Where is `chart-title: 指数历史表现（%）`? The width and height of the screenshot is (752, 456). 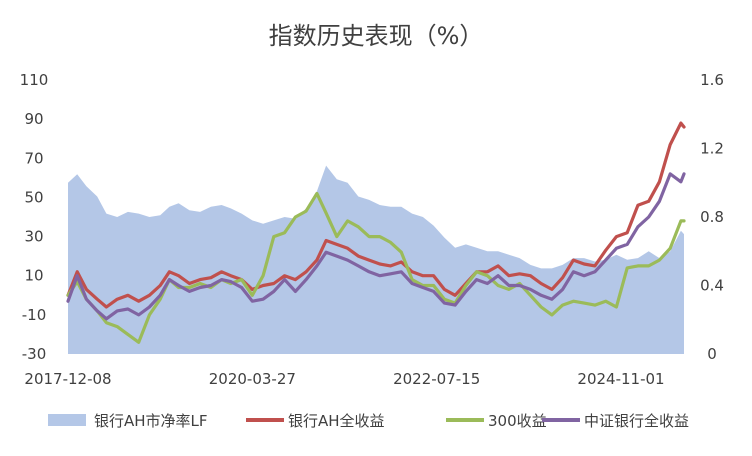 chart-title: 指数历史表现（%） is located at coordinates (376, 36).